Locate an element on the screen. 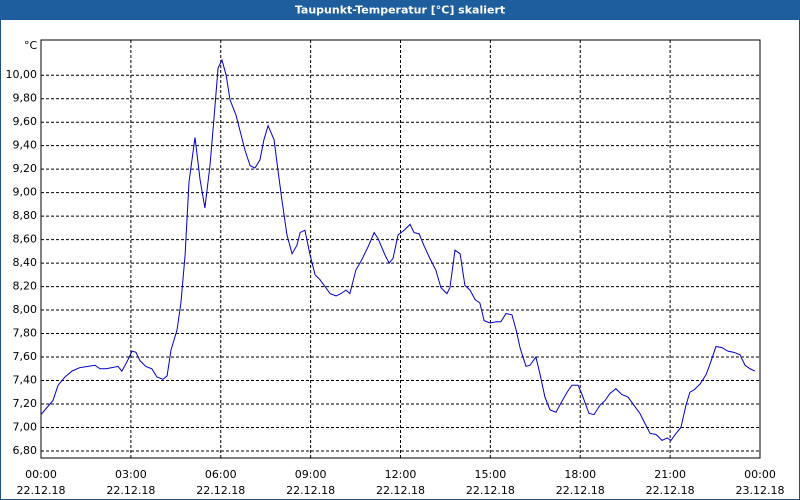  x-tick-date: 23.12.18 is located at coordinates (760, 490).